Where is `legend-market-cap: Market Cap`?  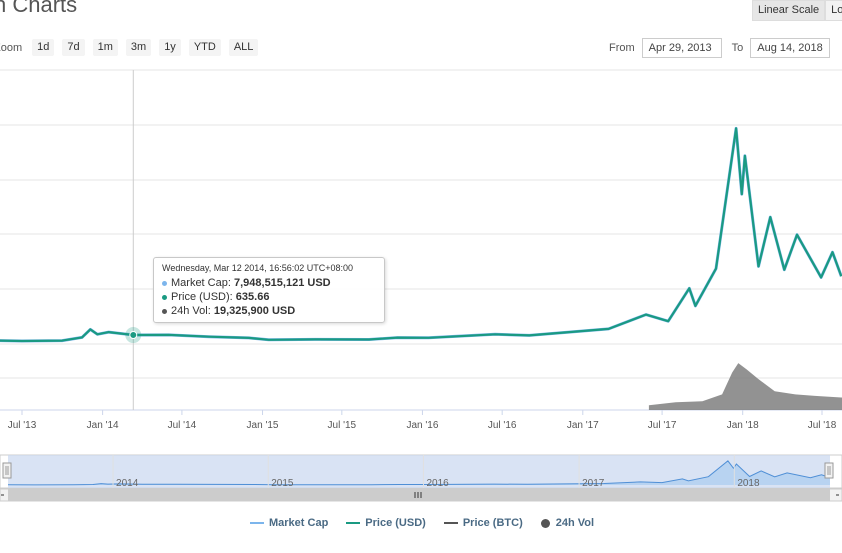 legend-market-cap: Market Cap is located at coordinates (289, 523).